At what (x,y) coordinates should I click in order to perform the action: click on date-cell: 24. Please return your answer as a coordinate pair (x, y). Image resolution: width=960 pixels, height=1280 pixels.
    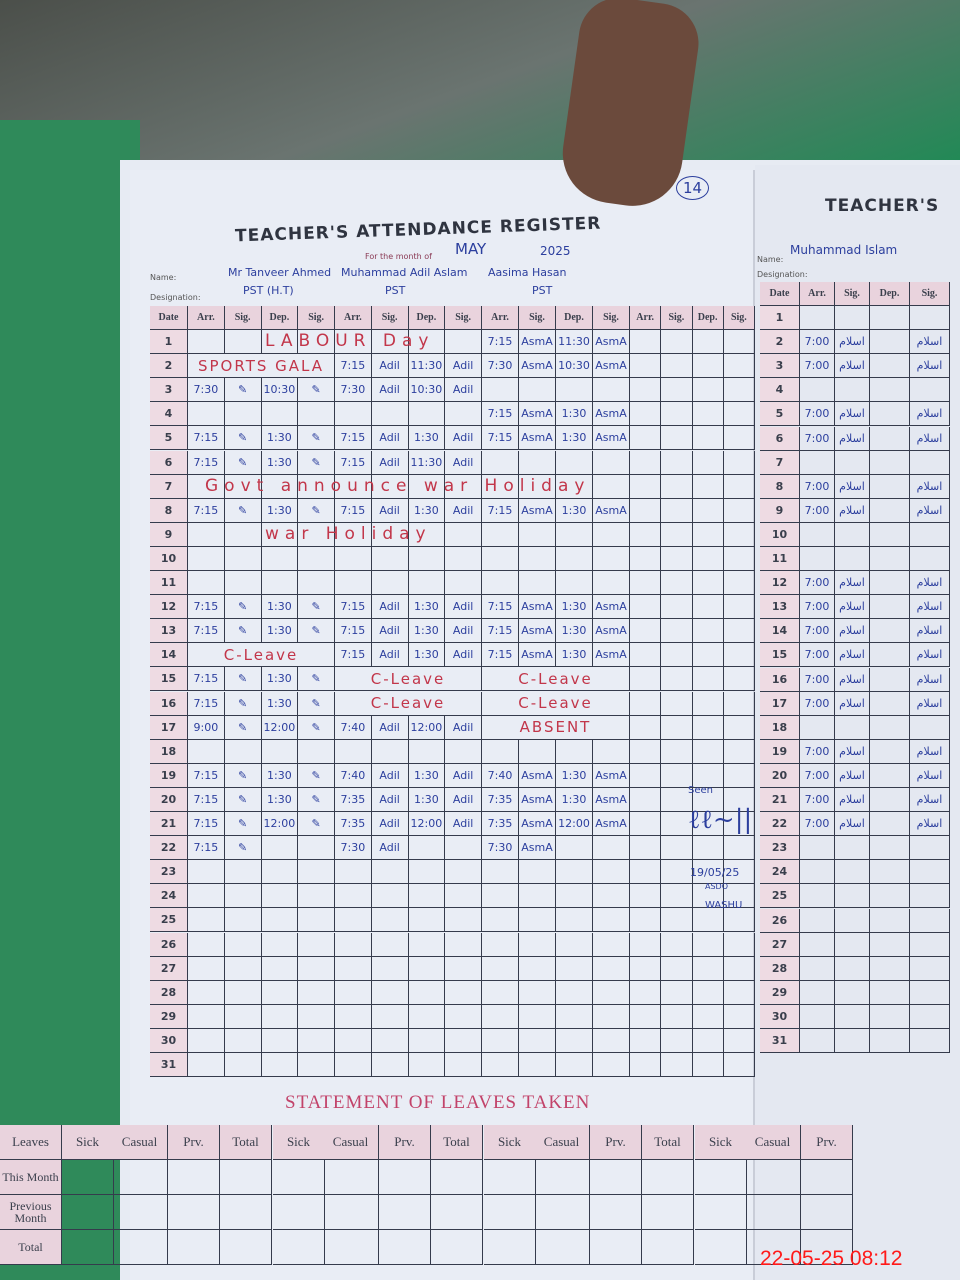
    Looking at the image, I should click on (169, 896).